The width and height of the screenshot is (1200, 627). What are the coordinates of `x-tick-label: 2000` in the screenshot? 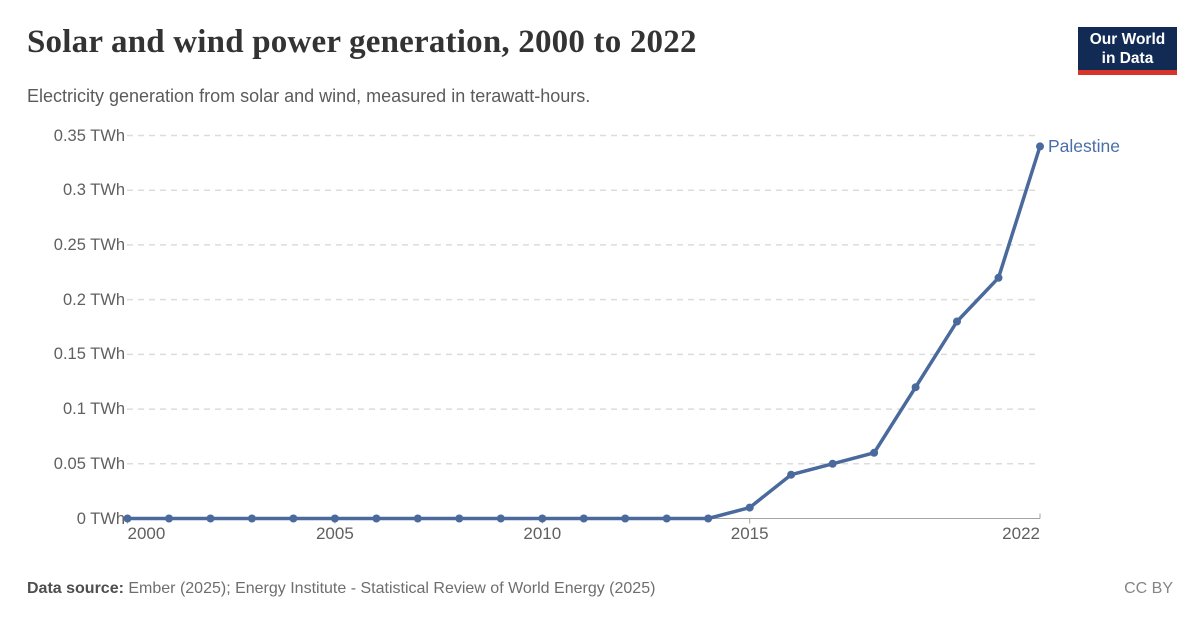 It's located at (146, 533).